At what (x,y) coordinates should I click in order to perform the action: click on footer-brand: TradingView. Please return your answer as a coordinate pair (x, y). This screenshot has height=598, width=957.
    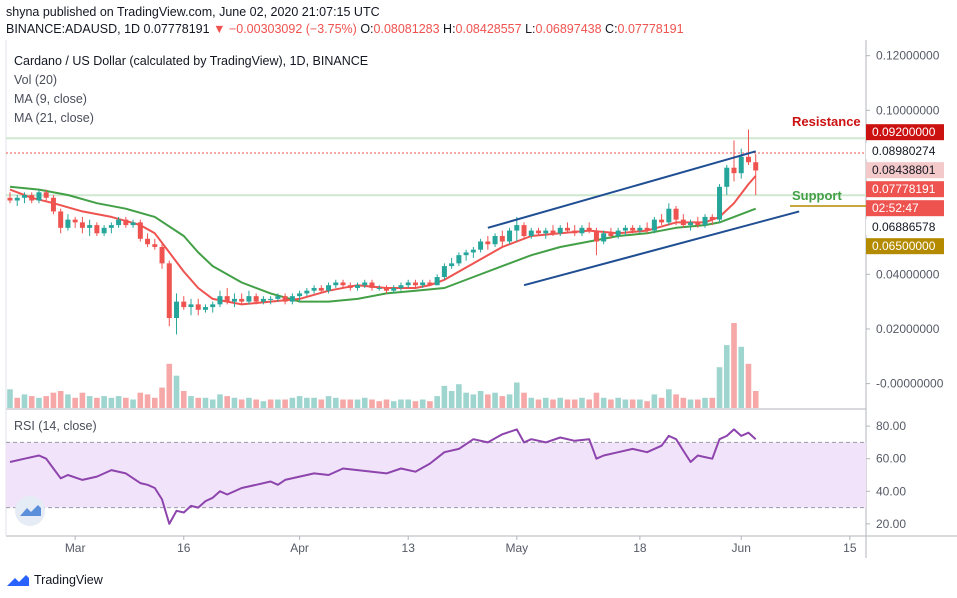
    Looking at the image, I should click on (54, 580).